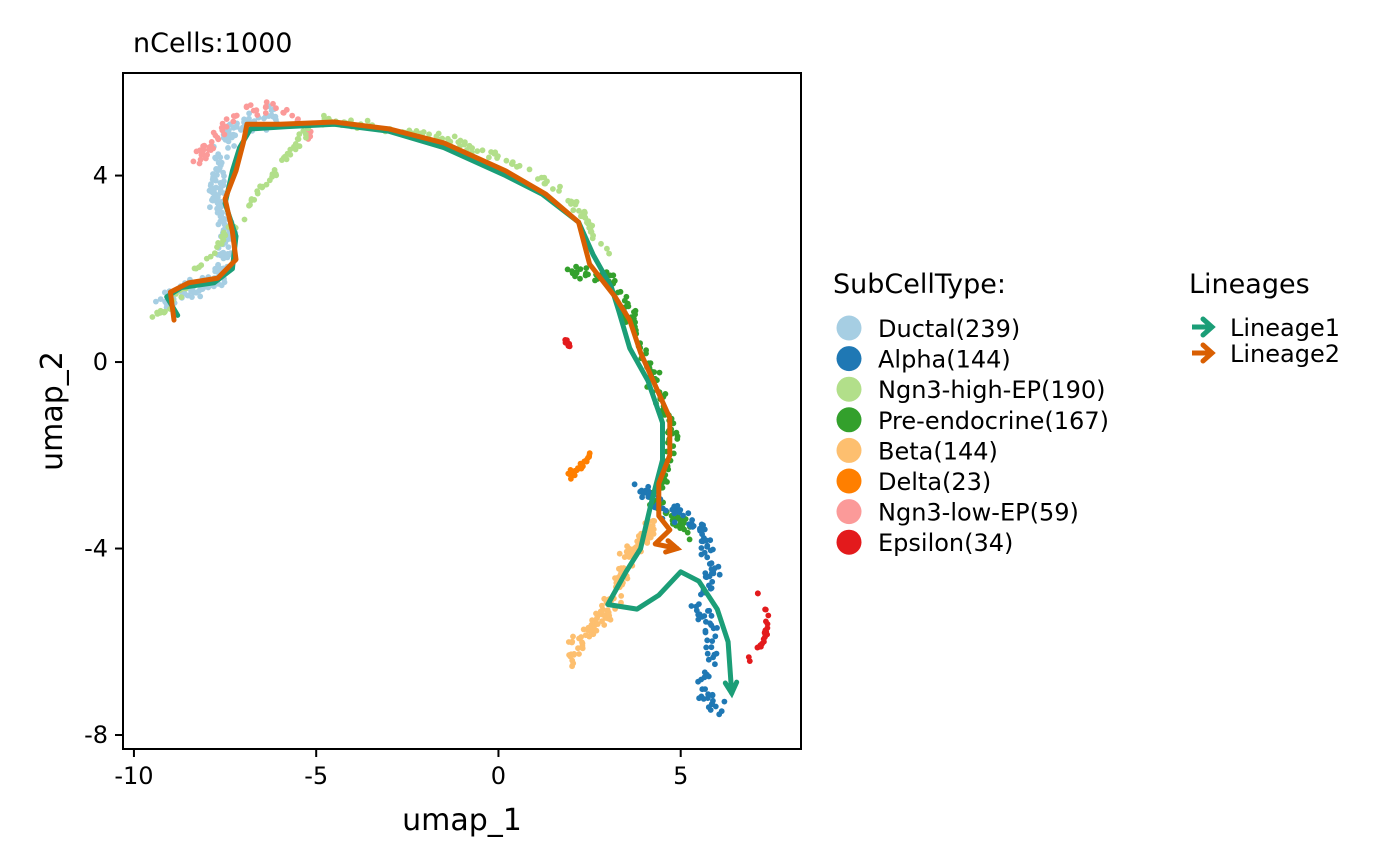 The height and width of the screenshot is (866, 1400). I want to click on x-axis-title: umap_1, so click(462, 820).